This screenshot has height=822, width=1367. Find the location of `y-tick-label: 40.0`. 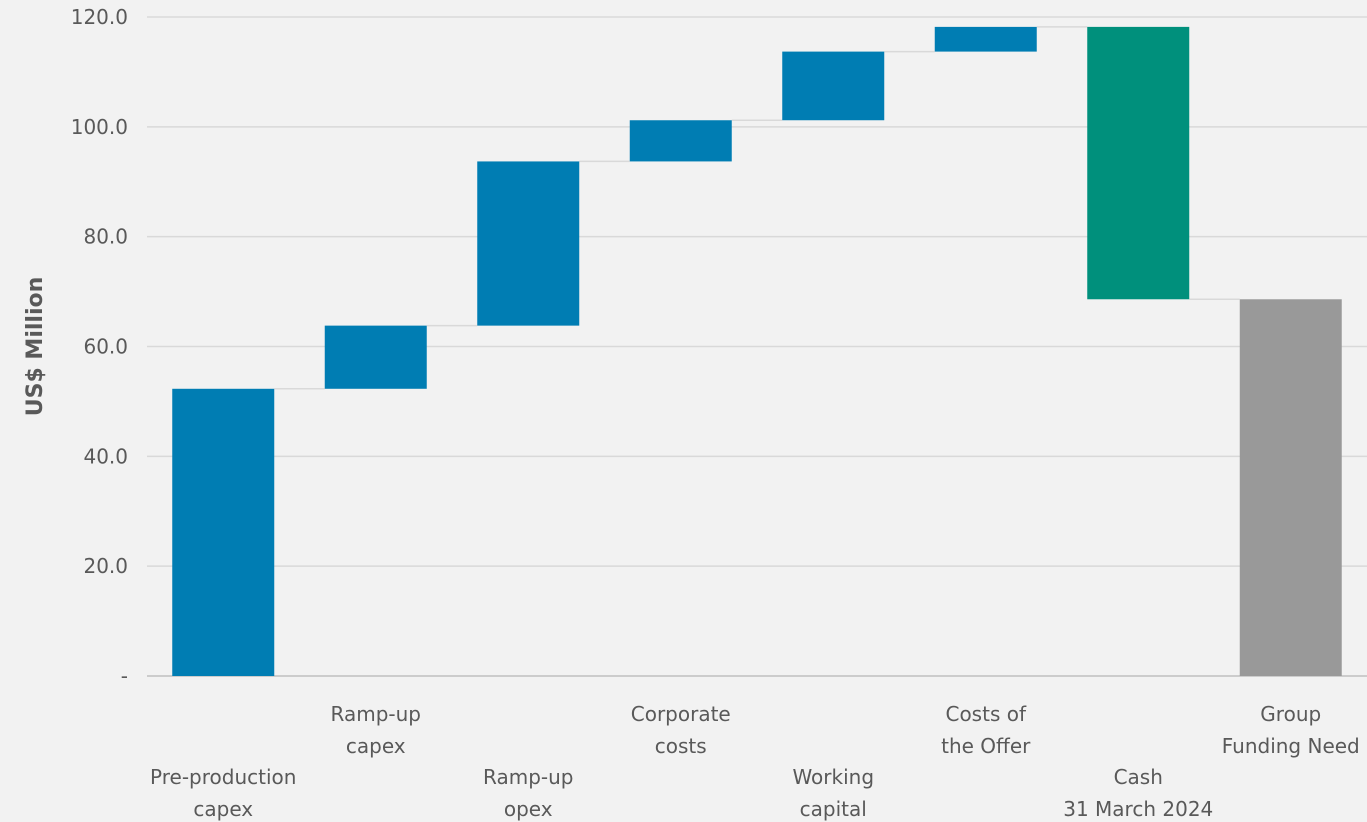

y-tick-label: 40.0 is located at coordinates (105, 456).